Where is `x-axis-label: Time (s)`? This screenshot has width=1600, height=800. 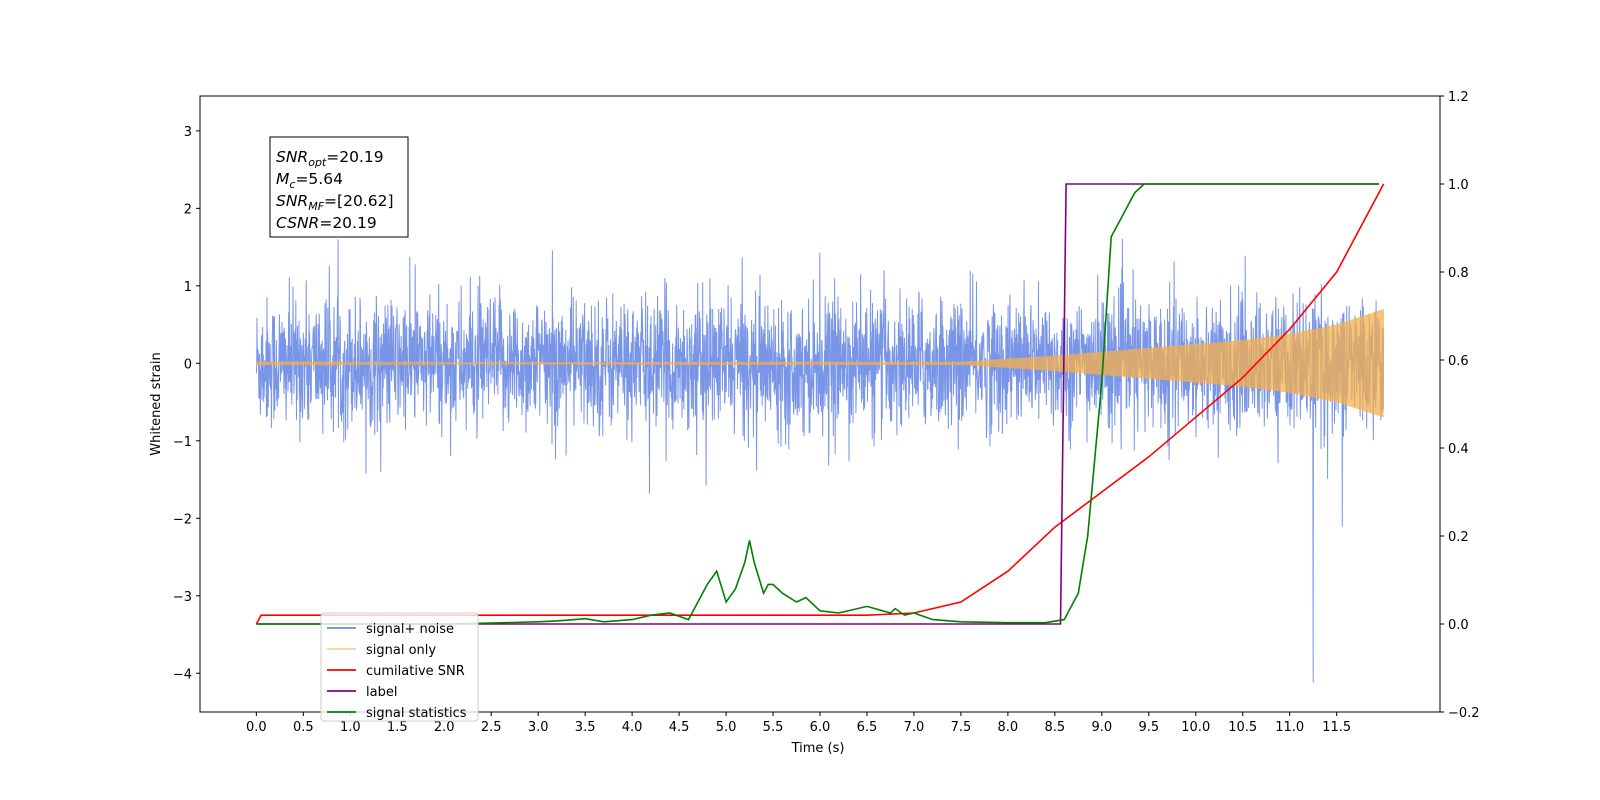 x-axis-label: Time (s) is located at coordinates (818, 748).